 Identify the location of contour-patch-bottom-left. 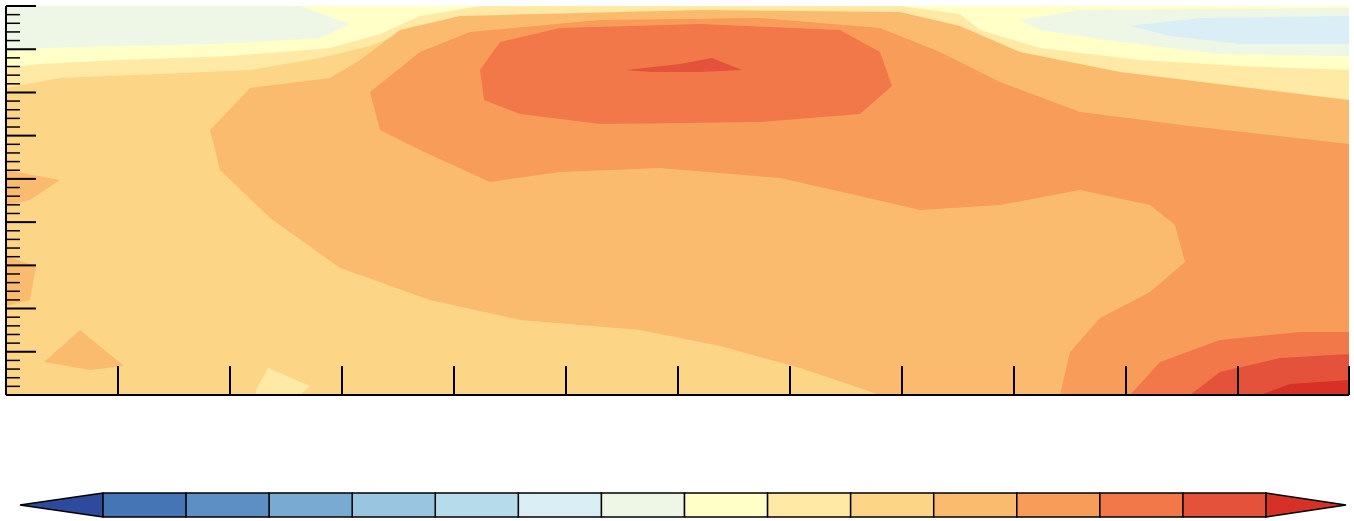
(84, 350).